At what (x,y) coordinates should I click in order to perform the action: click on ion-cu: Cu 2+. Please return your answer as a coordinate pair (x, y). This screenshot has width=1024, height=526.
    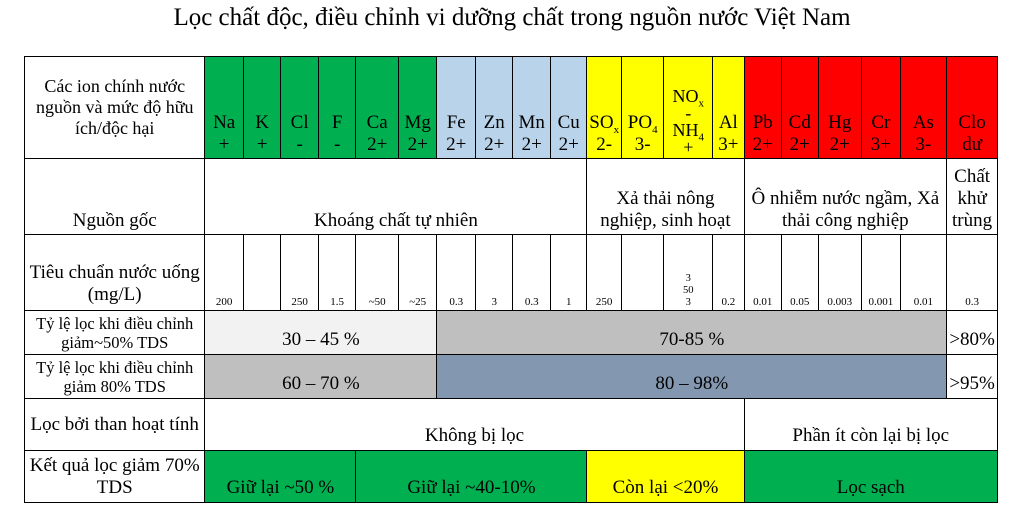
    Looking at the image, I should click on (568, 107).